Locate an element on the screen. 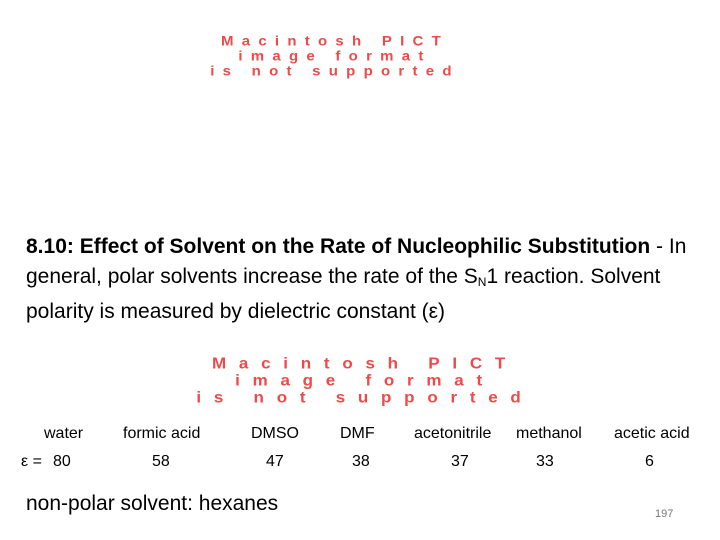 The width and height of the screenshot is (720, 540). dielectric-value: 33 is located at coordinates (545, 461).